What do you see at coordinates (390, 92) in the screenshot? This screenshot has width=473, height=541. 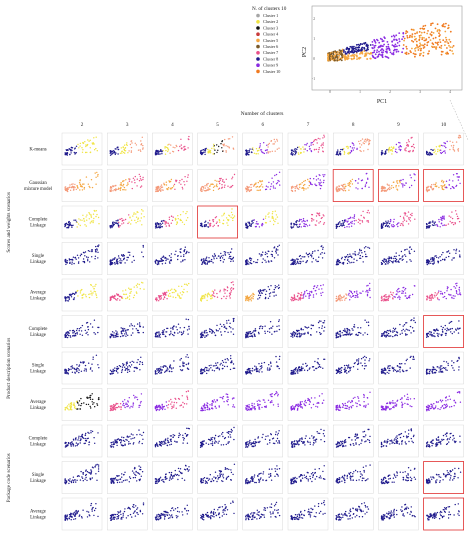 I see `top-chart-xtick: 2` at bounding box center [390, 92].